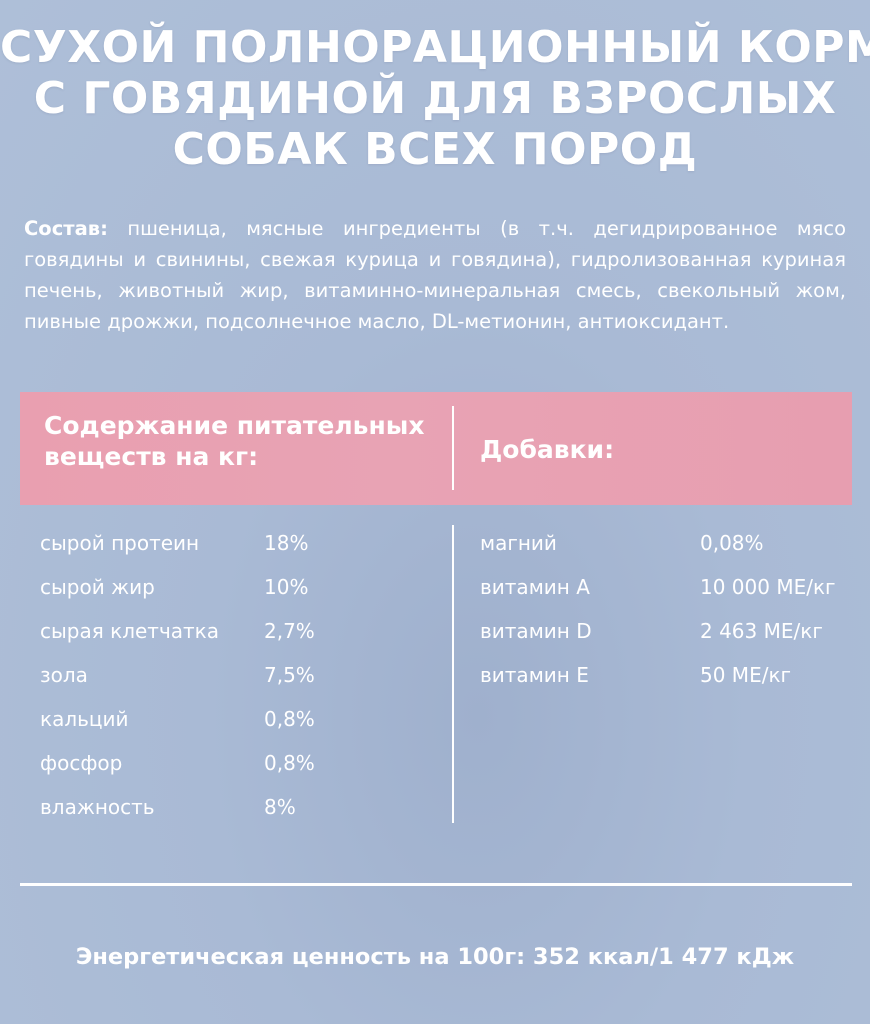  Describe the element at coordinates (761, 631) in the screenshot. I see `additive-value: 2 463 МЕ/кг` at that location.